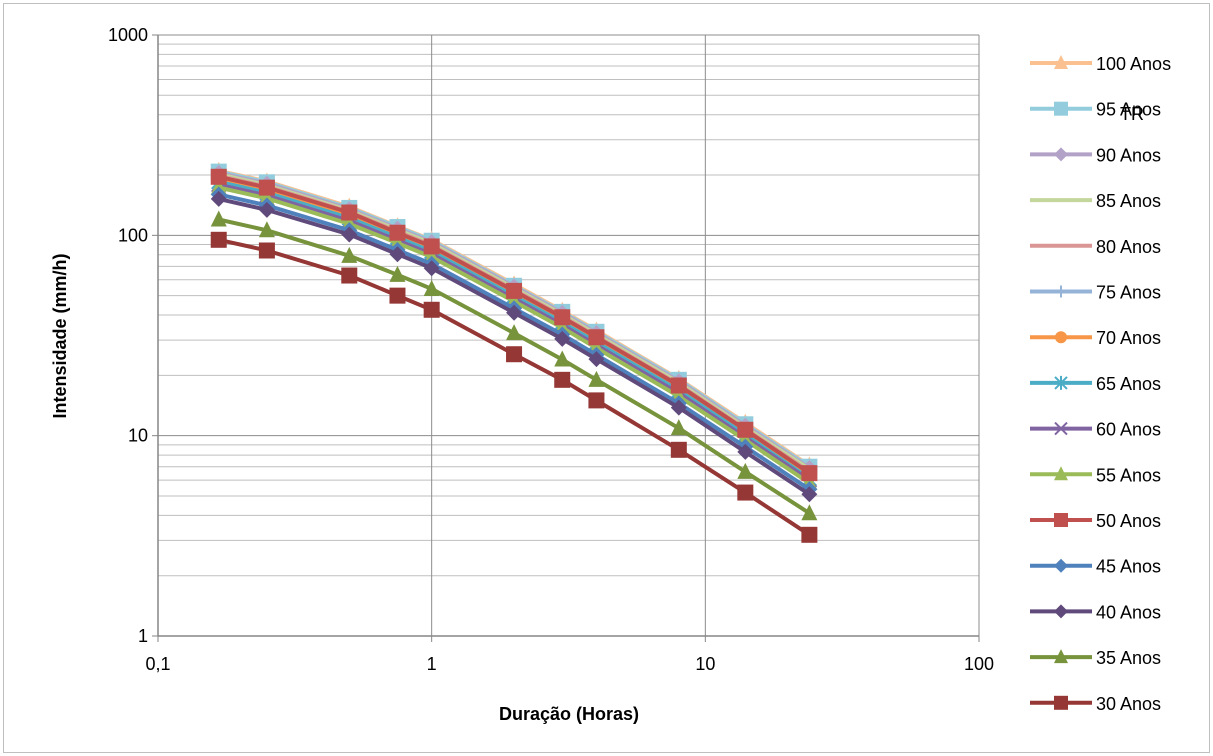  Describe the element at coordinates (705, 664) in the screenshot. I see `x-tick-label: 10` at that location.